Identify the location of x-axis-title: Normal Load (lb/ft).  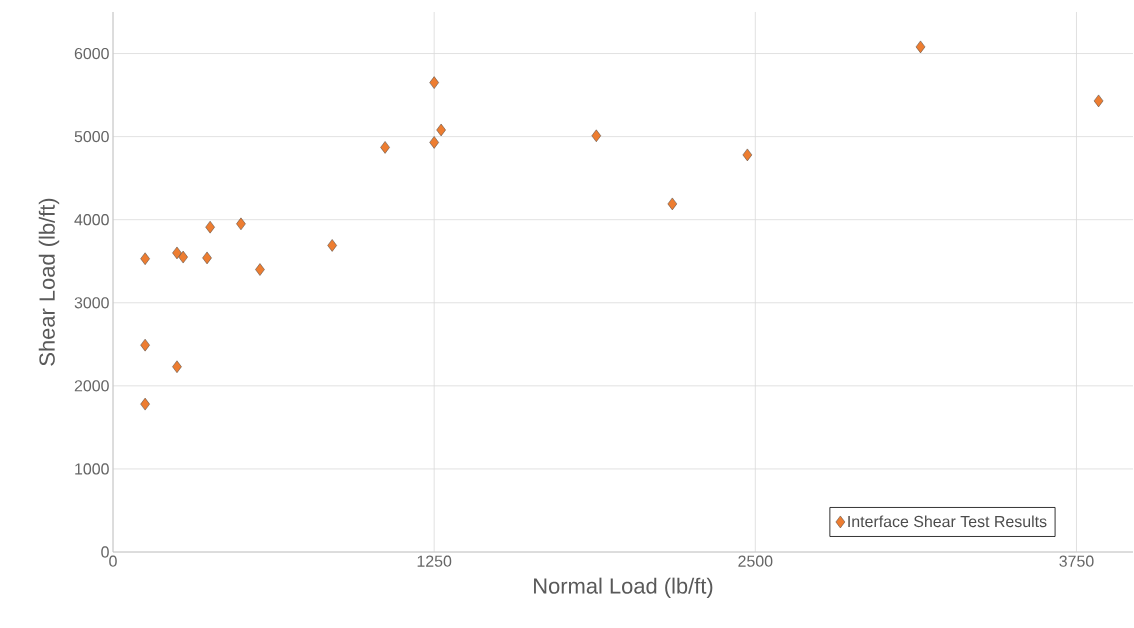
(623, 588).